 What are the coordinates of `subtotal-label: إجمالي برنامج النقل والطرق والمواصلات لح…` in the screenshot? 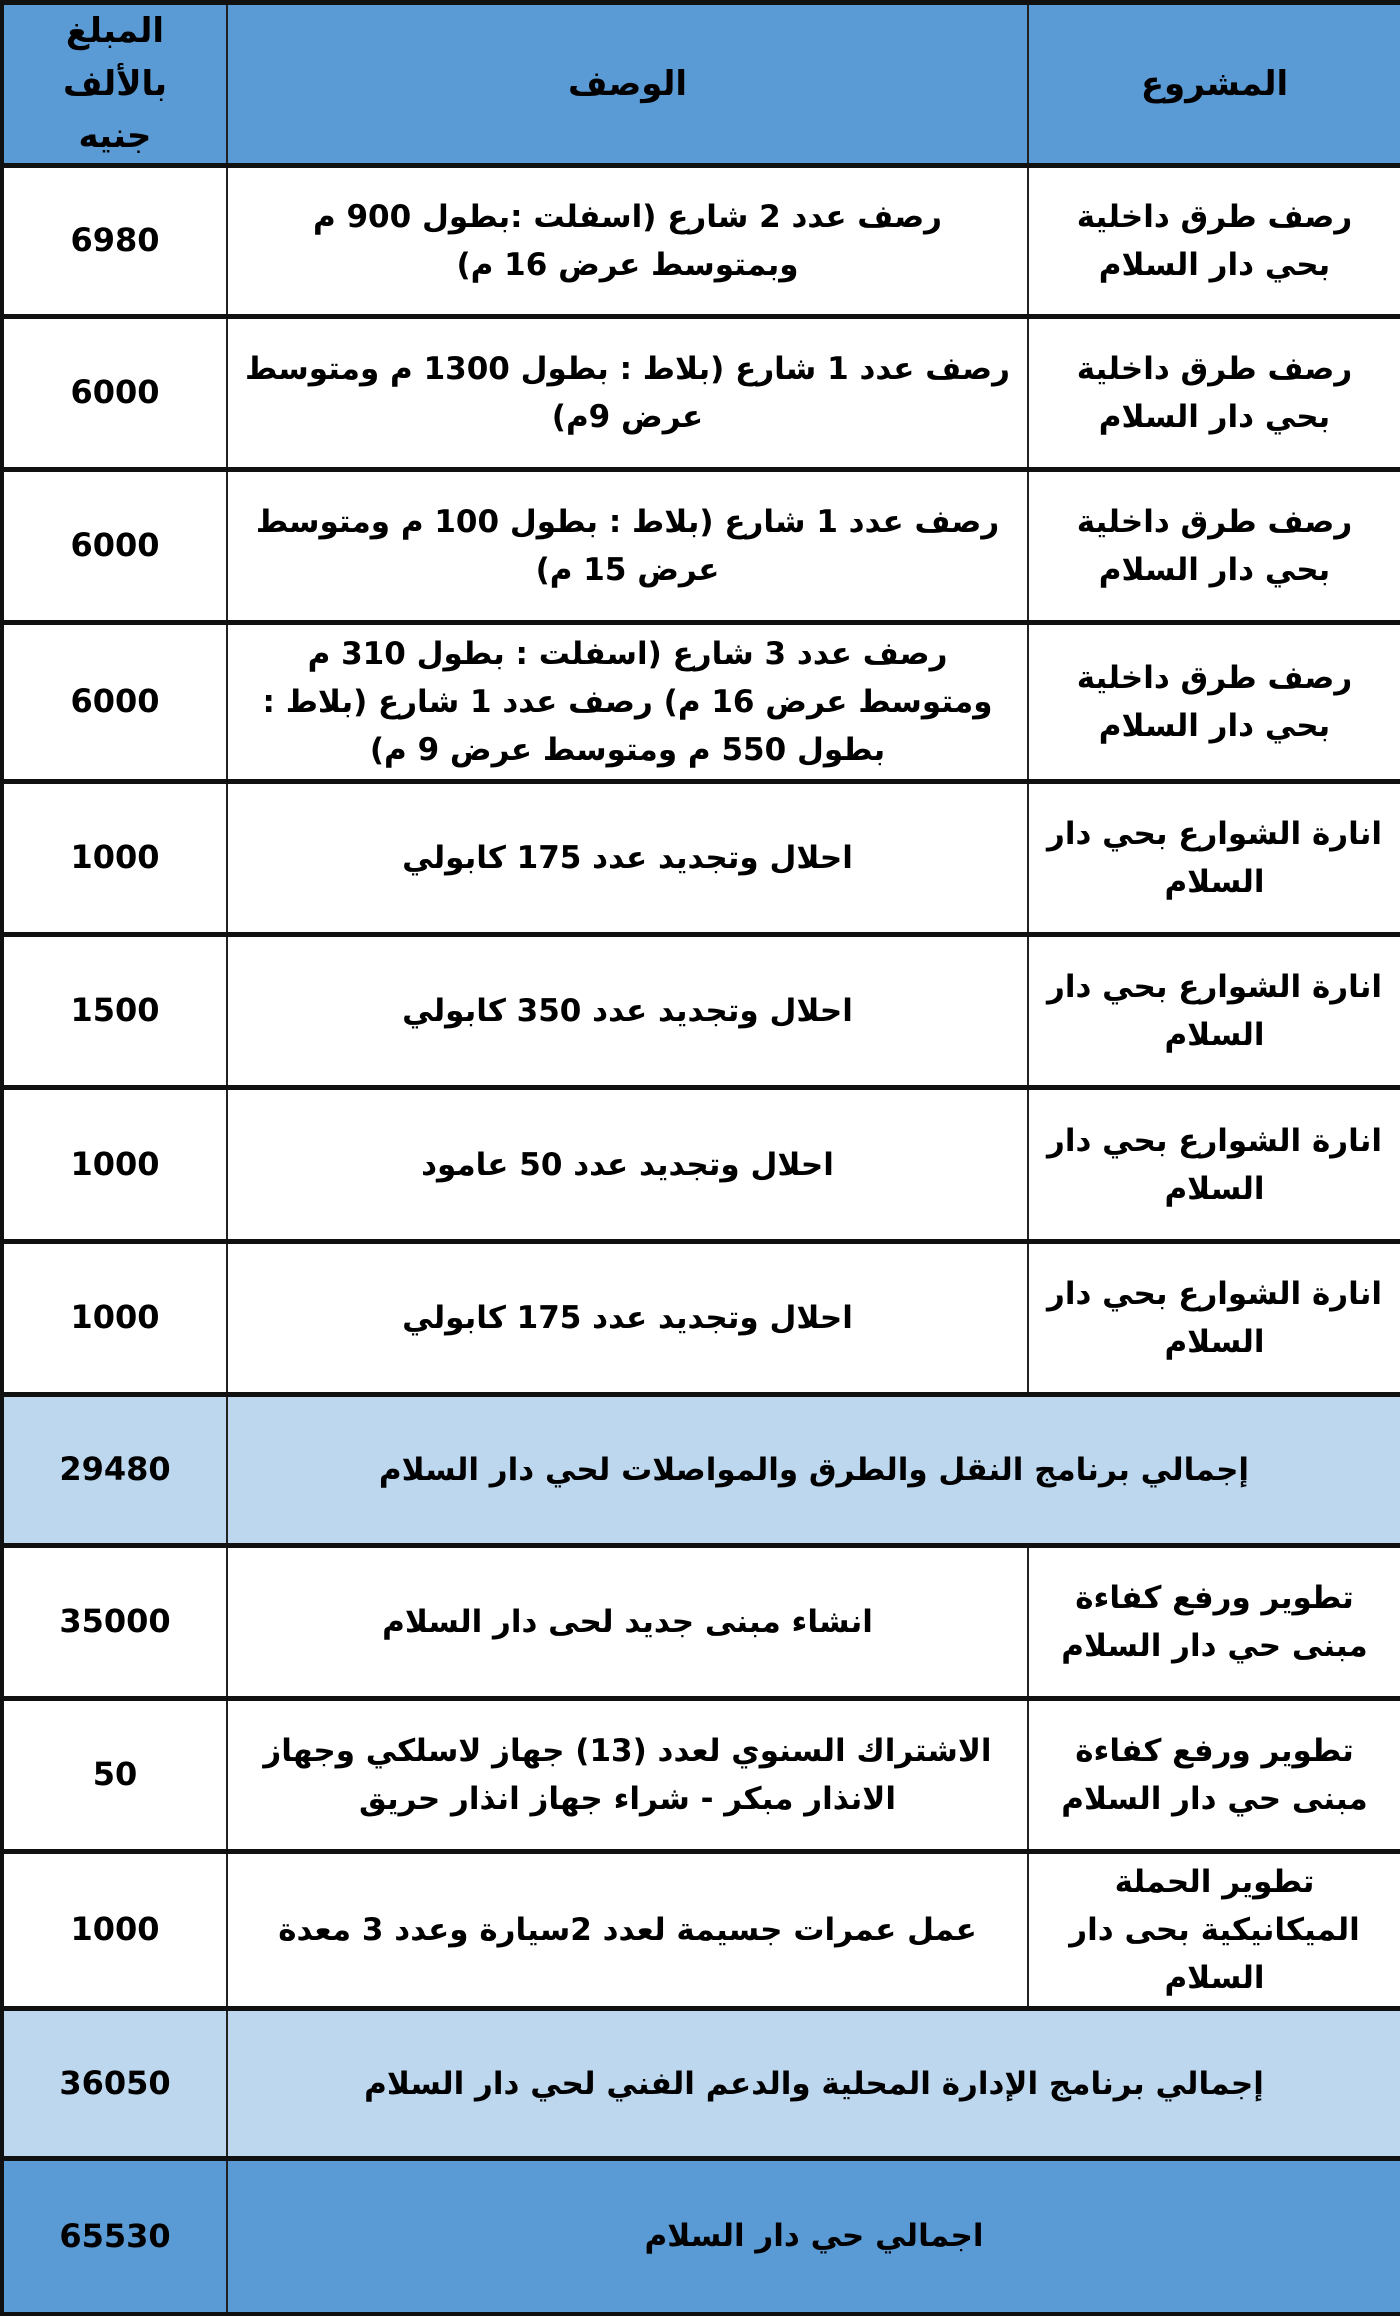 It's located at (813, 1470).